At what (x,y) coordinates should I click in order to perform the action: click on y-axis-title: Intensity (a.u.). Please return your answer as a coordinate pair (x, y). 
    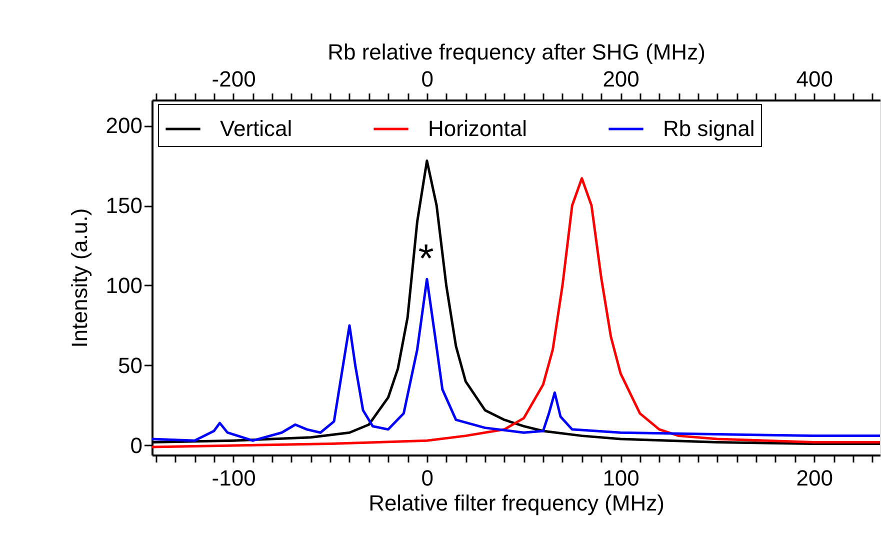
    Looking at the image, I should click on (79, 278).